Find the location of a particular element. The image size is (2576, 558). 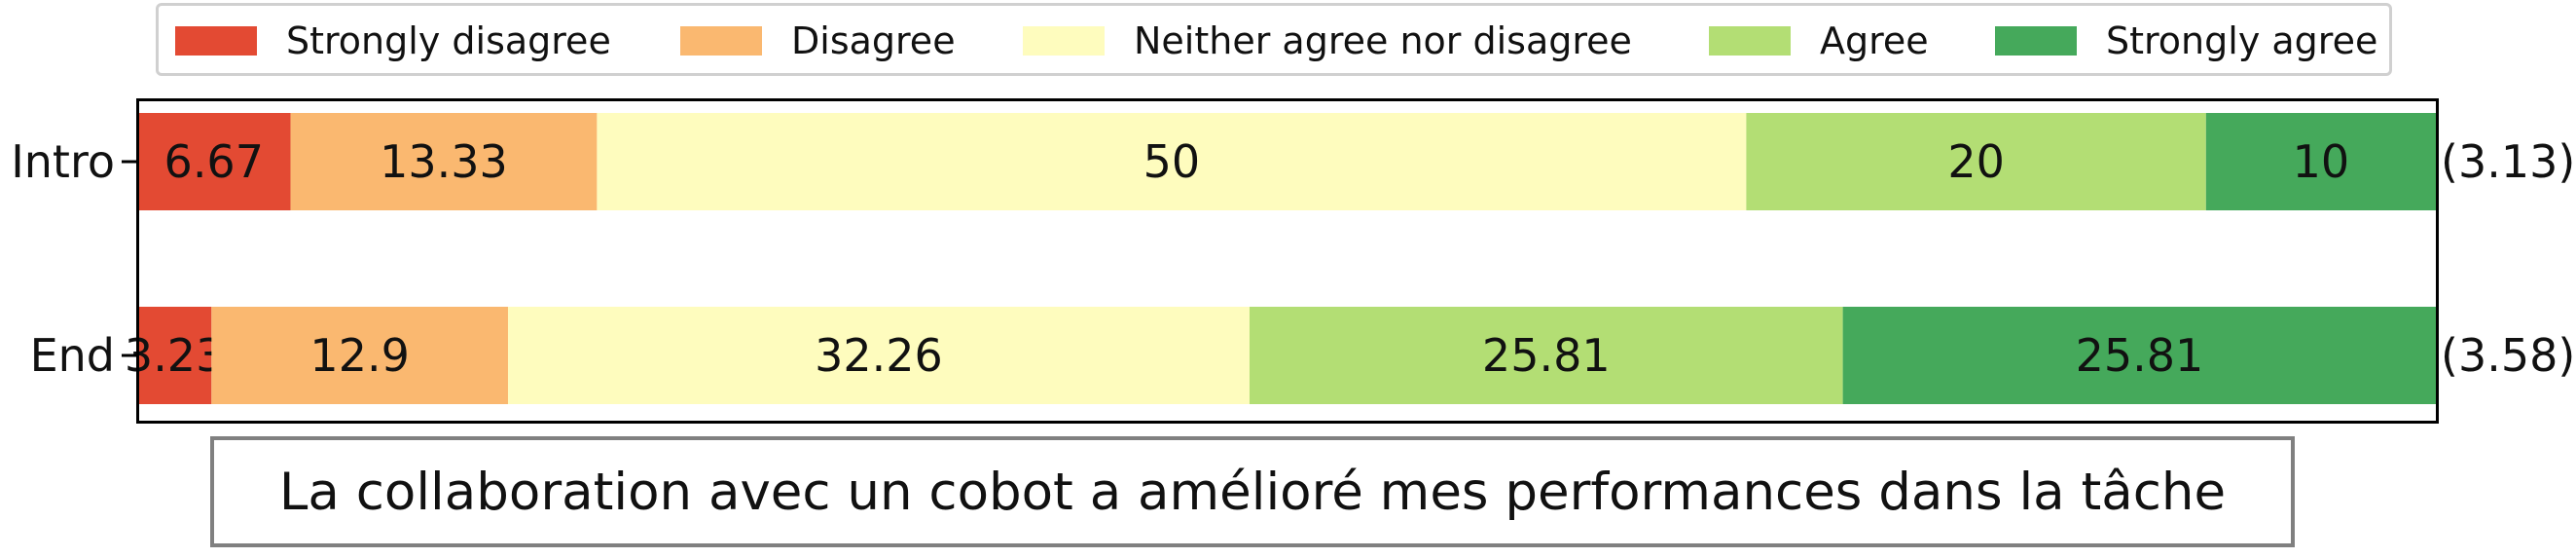

legend-item-strongly-agree: Strongly agree is located at coordinates (2186, 40).